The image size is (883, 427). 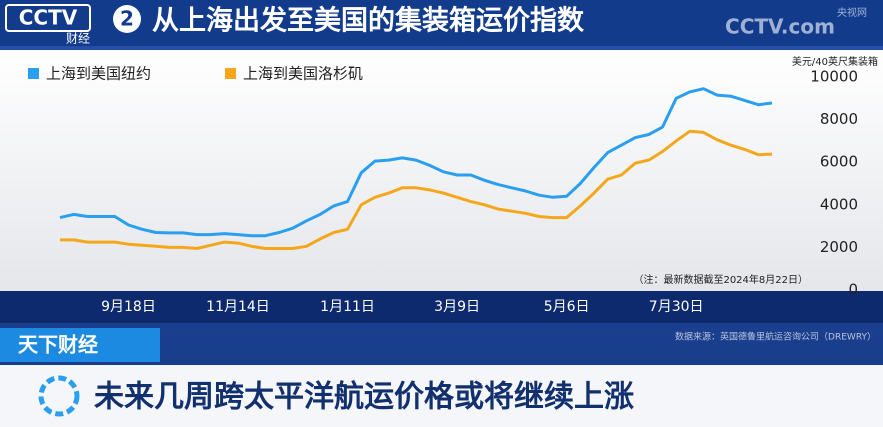 I want to click on x-tick-label: 7月30日, so click(x=676, y=307).